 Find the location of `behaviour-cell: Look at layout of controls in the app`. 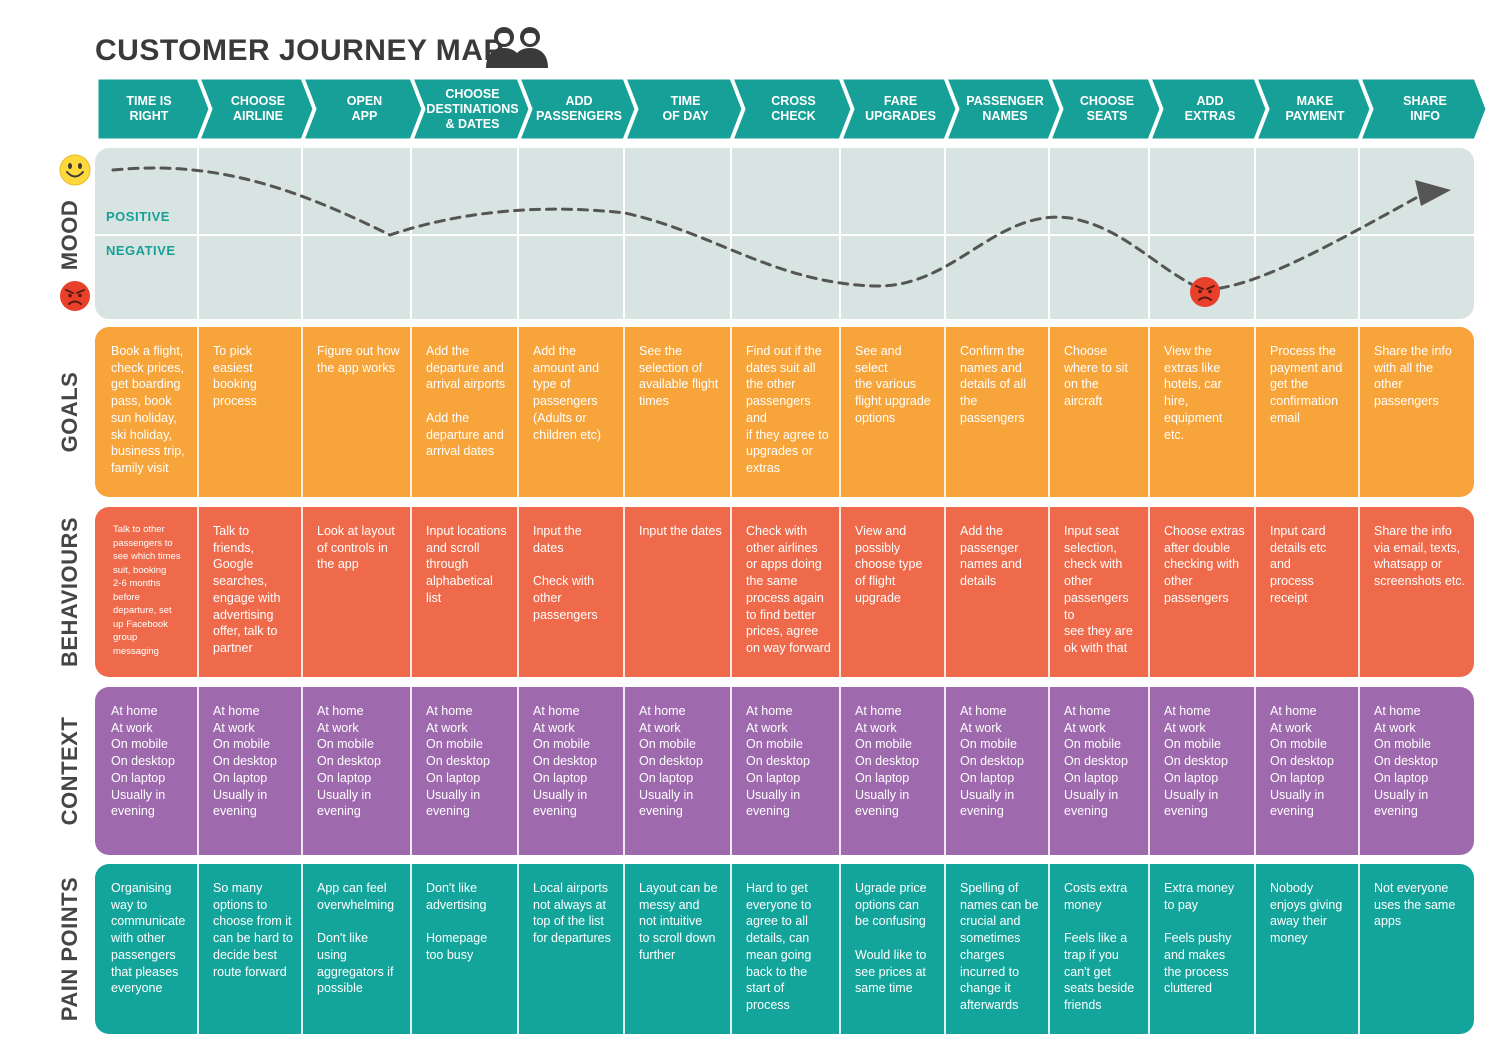

behaviour-cell: Look at layout of controls in the app is located at coordinates (356, 548).